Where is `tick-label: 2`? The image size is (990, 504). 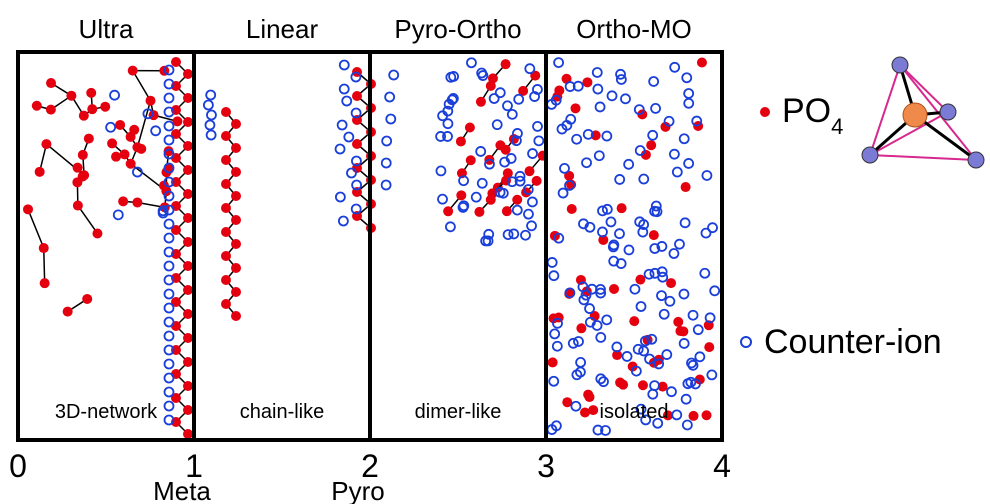
tick-label: 2 is located at coordinates (370, 466).